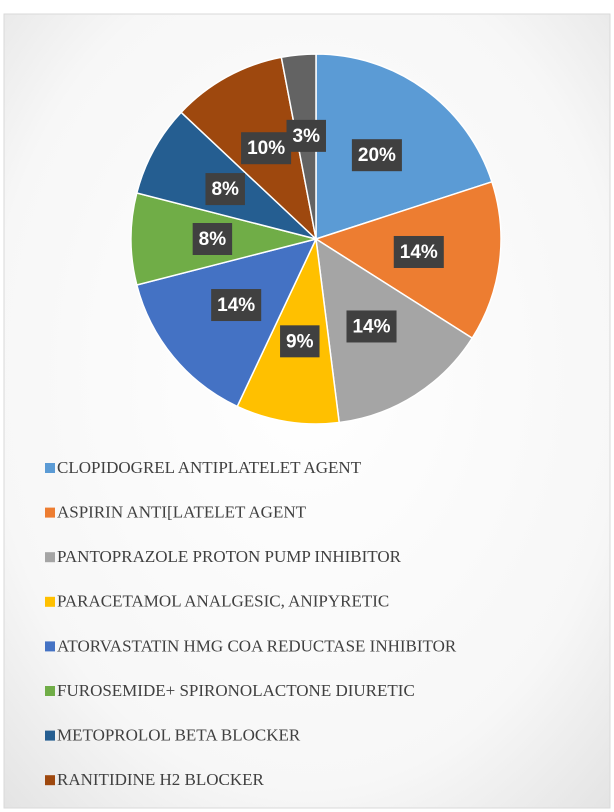 This screenshot has width=614, height=812. Describe the element at coordinates (179, 735) in the screenshot. I see `legend-label: METOPROLOL BETA BLOCKER` at that location.